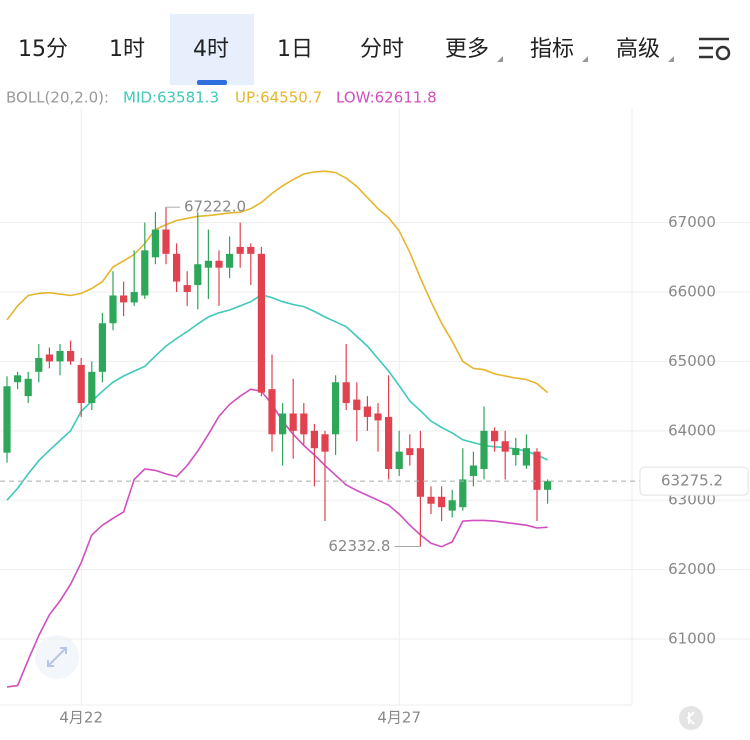  I want to click on current-price-box, so click(694, 481).